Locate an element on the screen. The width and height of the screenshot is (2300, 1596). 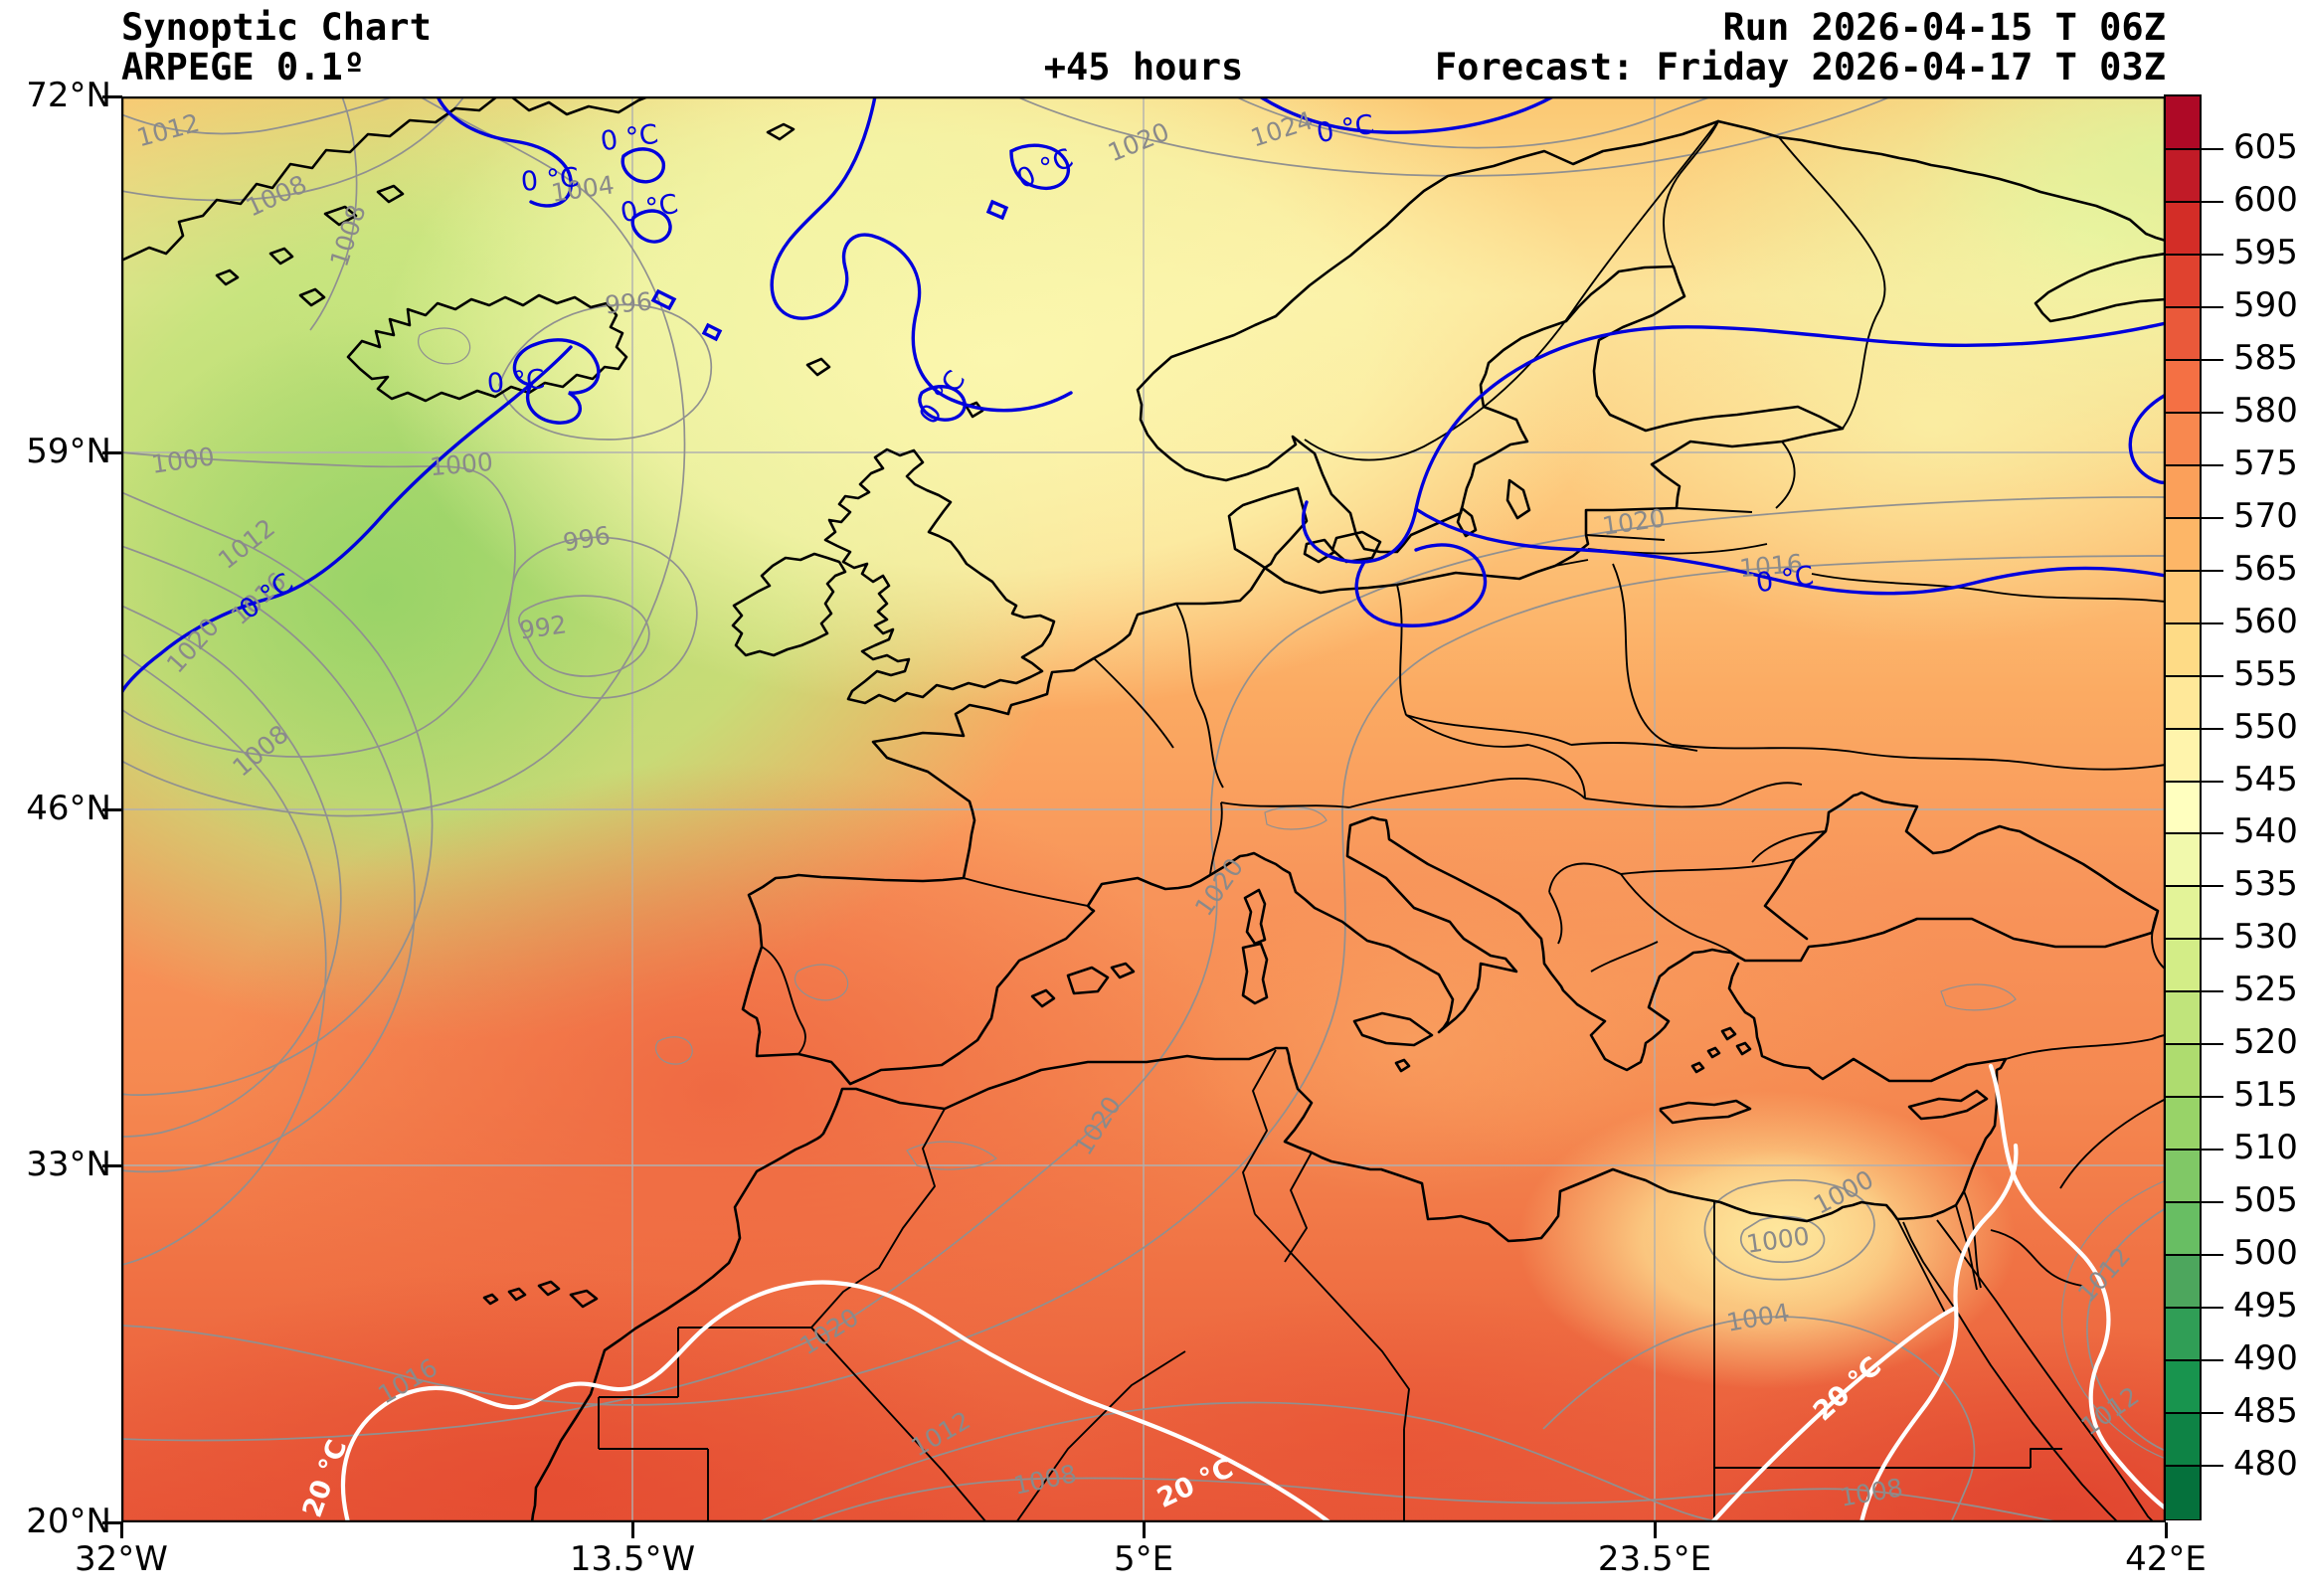
colorbar-tick-label: 590 is located at coordinates (2266, 305).